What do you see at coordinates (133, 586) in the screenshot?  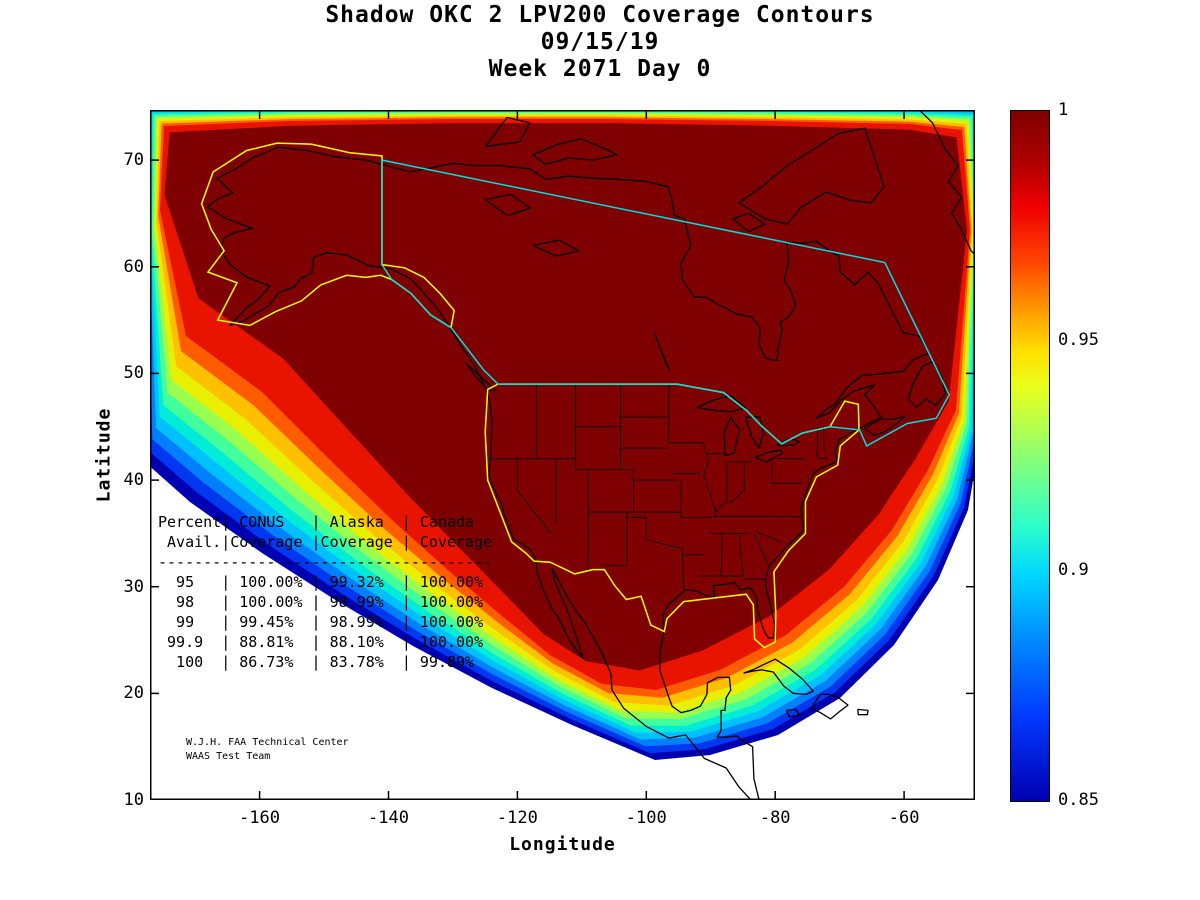 I see `y-tick-label: 30` at bounding box center [133, 586].